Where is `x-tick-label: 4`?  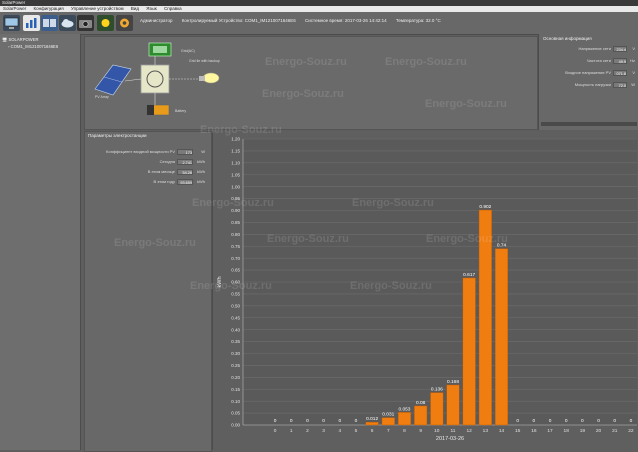
x-tick-label: 4 is located at coordinates (339, 431).